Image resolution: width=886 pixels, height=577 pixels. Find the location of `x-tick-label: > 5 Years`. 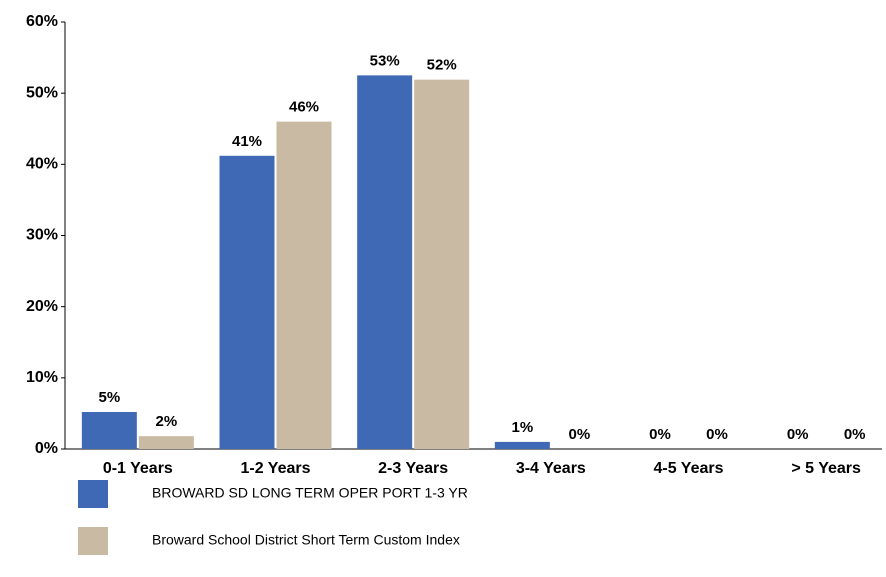

x-tick-label: > 5 Years is located at coordinates (826, 468).